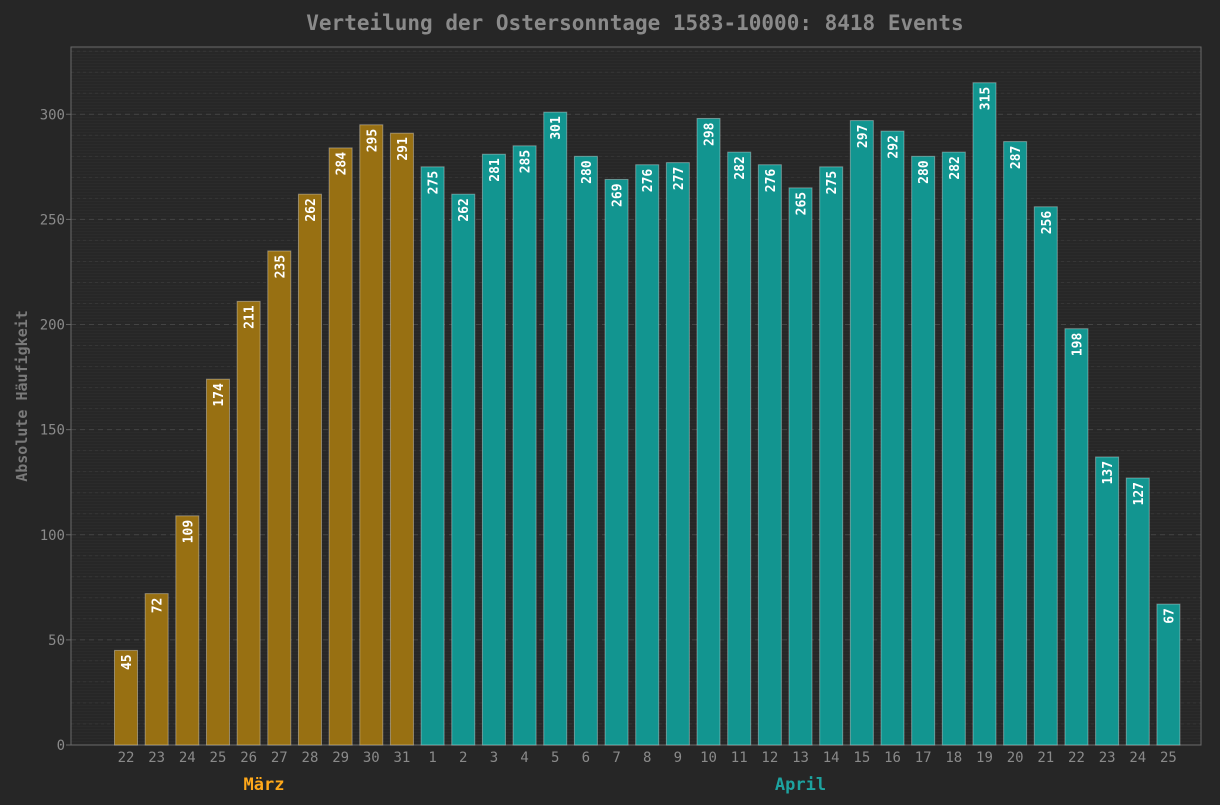 This screenshot has width=1220, height=805. I want to click on x-tick-label: 17, so click(923, 758).